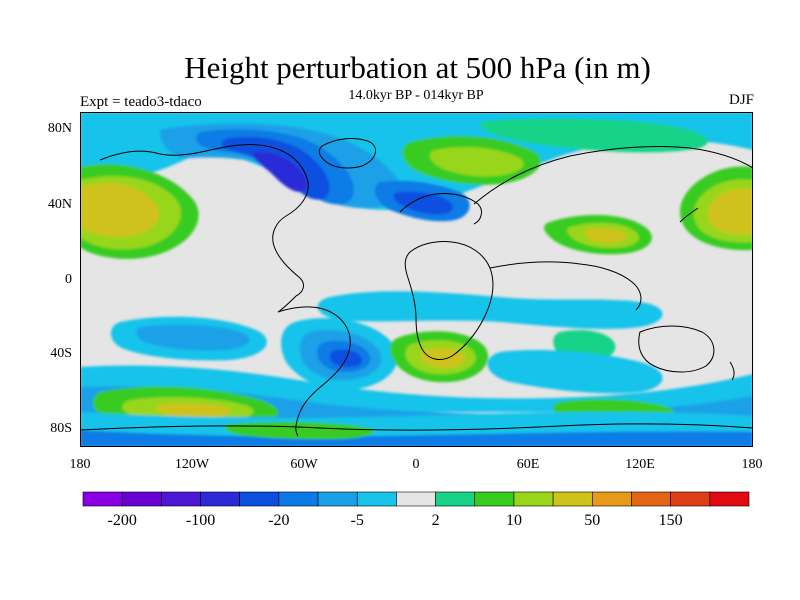 This screenshot has width=800, height=600. I want to click on contour-polar-north-band, so click(594, 135).